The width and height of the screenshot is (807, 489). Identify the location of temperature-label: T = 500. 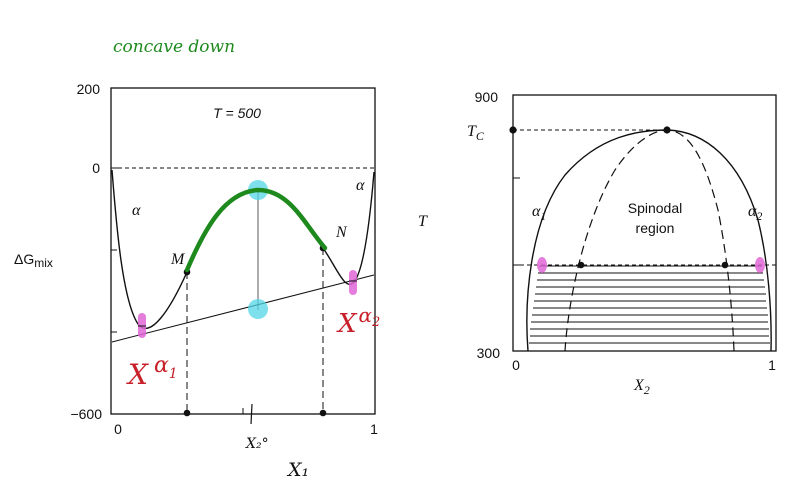
(237, 113).